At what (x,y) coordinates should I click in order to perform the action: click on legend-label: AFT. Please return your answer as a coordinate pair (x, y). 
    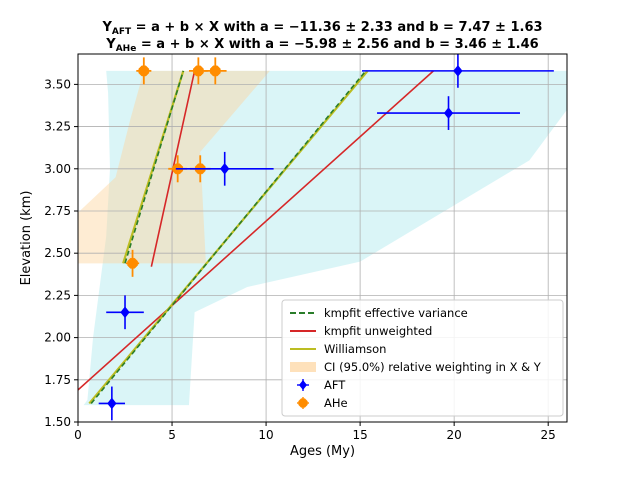
    Looking at the image, I should click on (335, 385).